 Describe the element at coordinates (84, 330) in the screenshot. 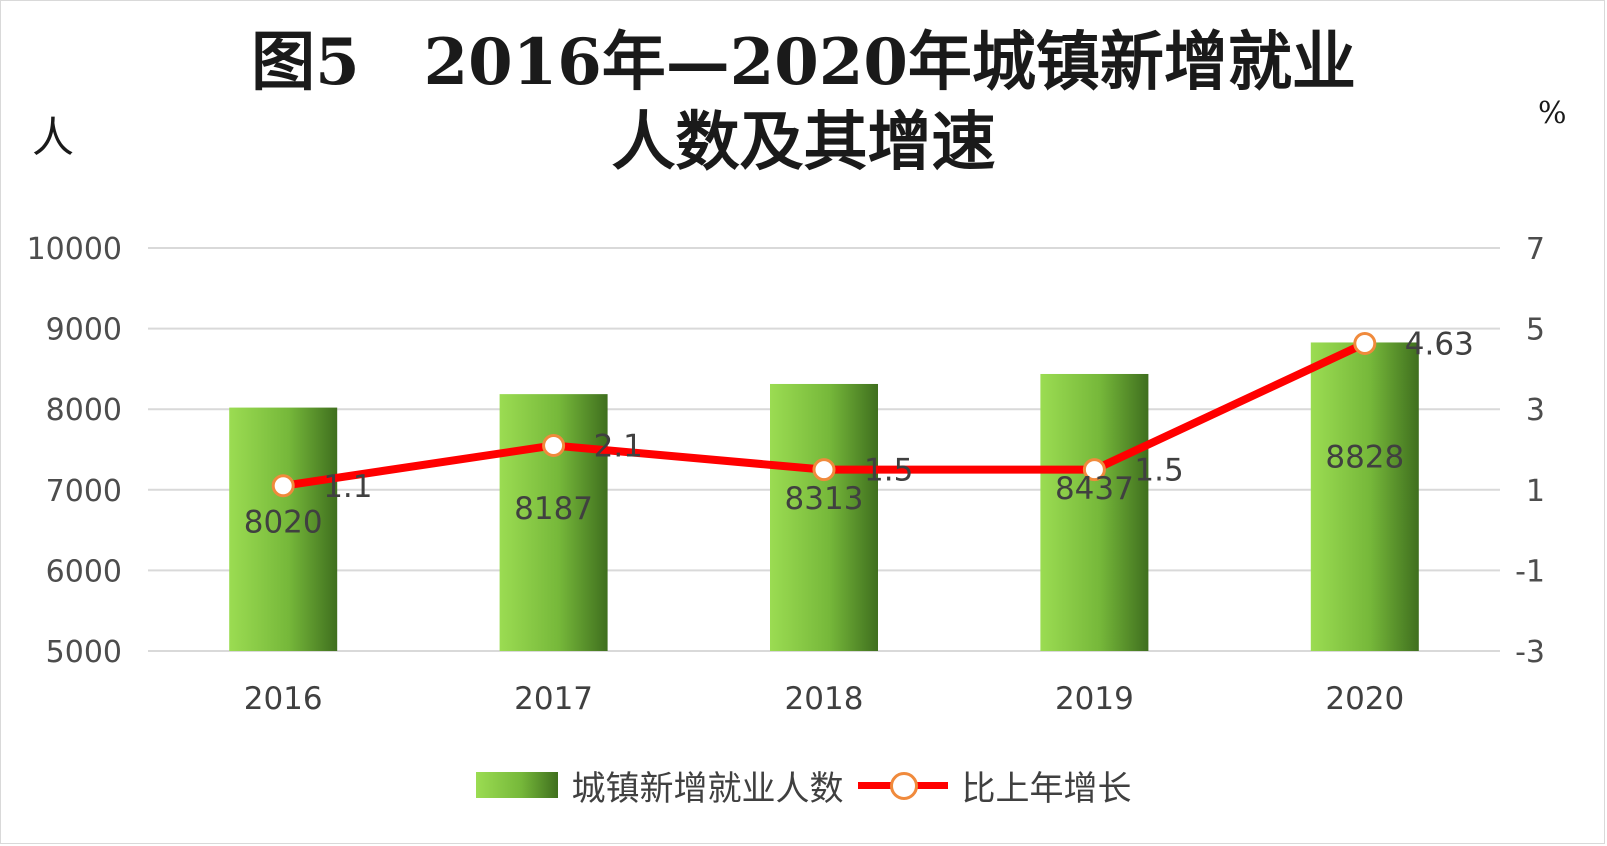

I see `left-axis-tick: 9000` at that location.